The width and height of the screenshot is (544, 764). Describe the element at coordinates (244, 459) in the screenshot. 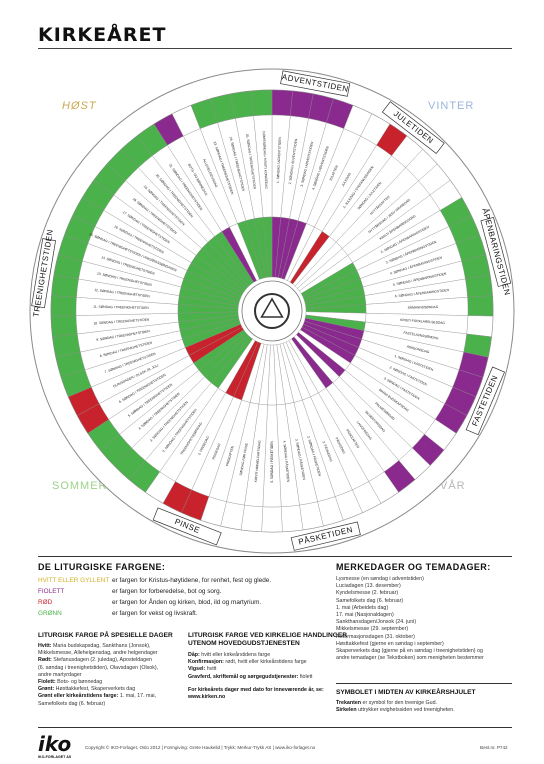

I see `day-label: SØNDAG FØR PINSE` at that location.